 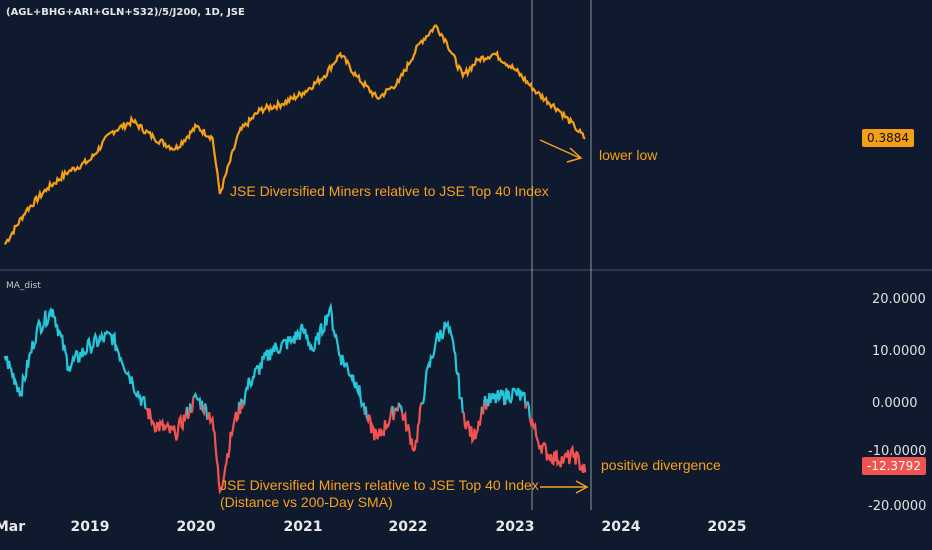 I want to click on x-tick-2021: 2021, so click(x=303, y=527).